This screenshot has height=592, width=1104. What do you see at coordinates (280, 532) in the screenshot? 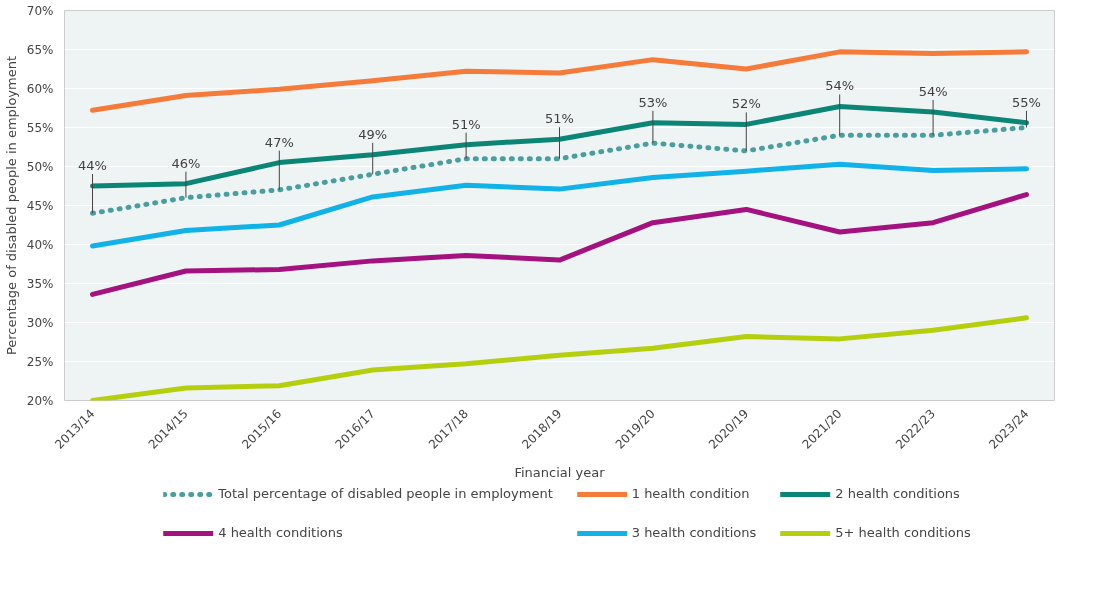
I see `legend-label: 4 health conditions` at bounding box center [280, 532].